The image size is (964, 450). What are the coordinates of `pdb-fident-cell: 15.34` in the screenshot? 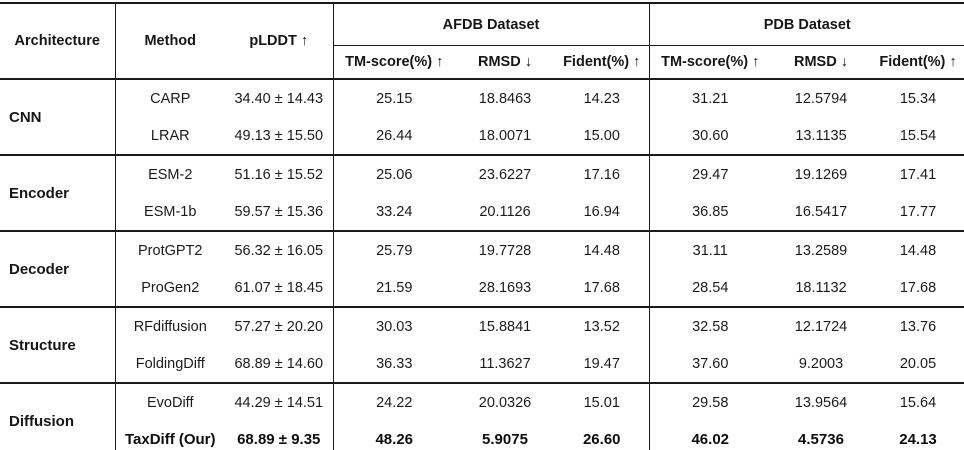 It's located at (917, 97).